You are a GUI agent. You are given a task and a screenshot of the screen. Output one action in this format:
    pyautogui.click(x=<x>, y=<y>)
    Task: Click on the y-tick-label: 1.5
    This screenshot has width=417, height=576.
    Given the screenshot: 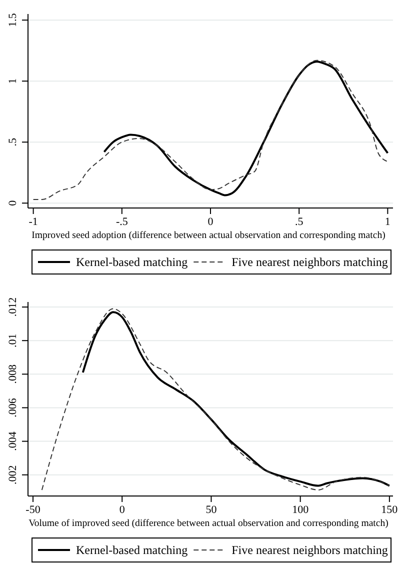 What is the action you would take?
    pyautogui.click(x=13, y=19)
    